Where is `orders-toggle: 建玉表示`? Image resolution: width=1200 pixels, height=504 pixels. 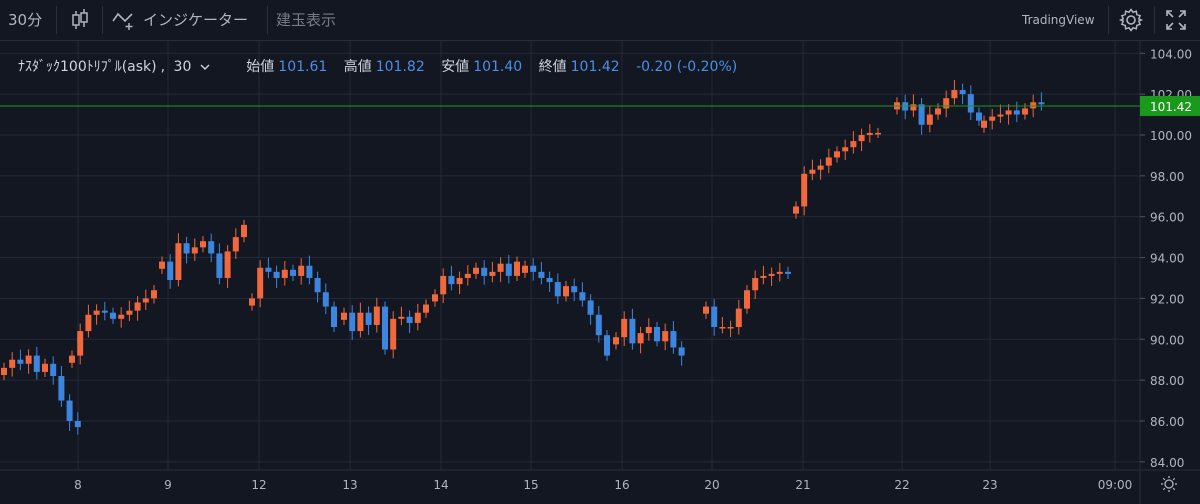
orders-toggle: 建玉表示 is located at coordinates (306, 20).